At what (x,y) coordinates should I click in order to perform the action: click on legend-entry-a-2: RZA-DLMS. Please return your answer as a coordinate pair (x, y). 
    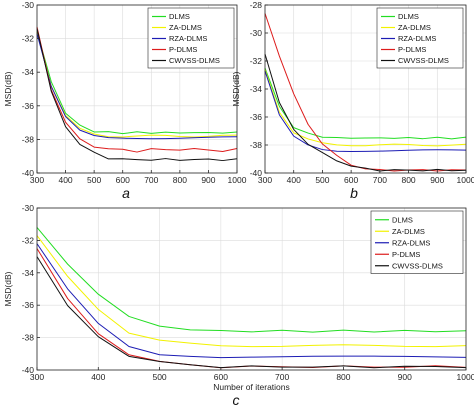
    Looking at the image, I should click on (188, 38).